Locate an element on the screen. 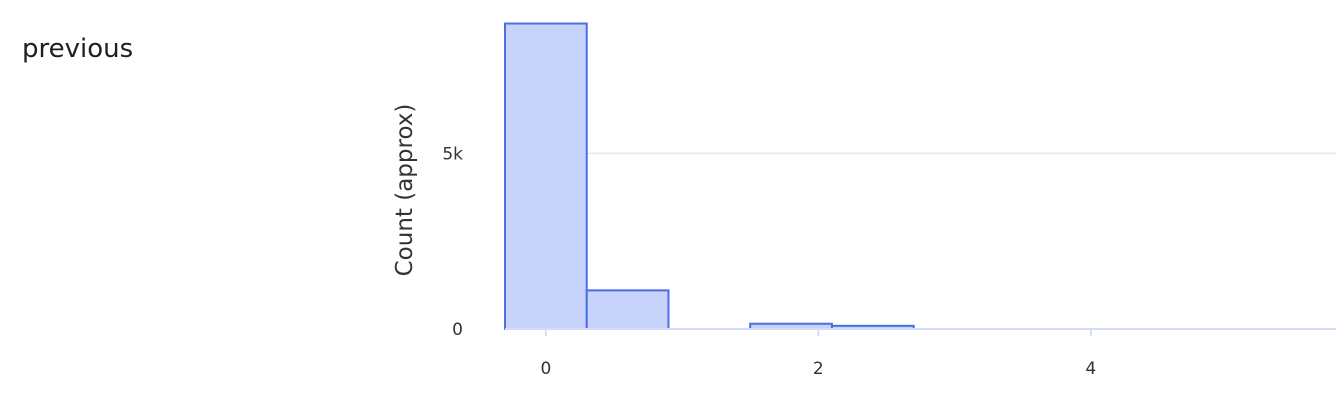  x-axis-ticks: 0 2 4 is located at coordinates (818, 354).